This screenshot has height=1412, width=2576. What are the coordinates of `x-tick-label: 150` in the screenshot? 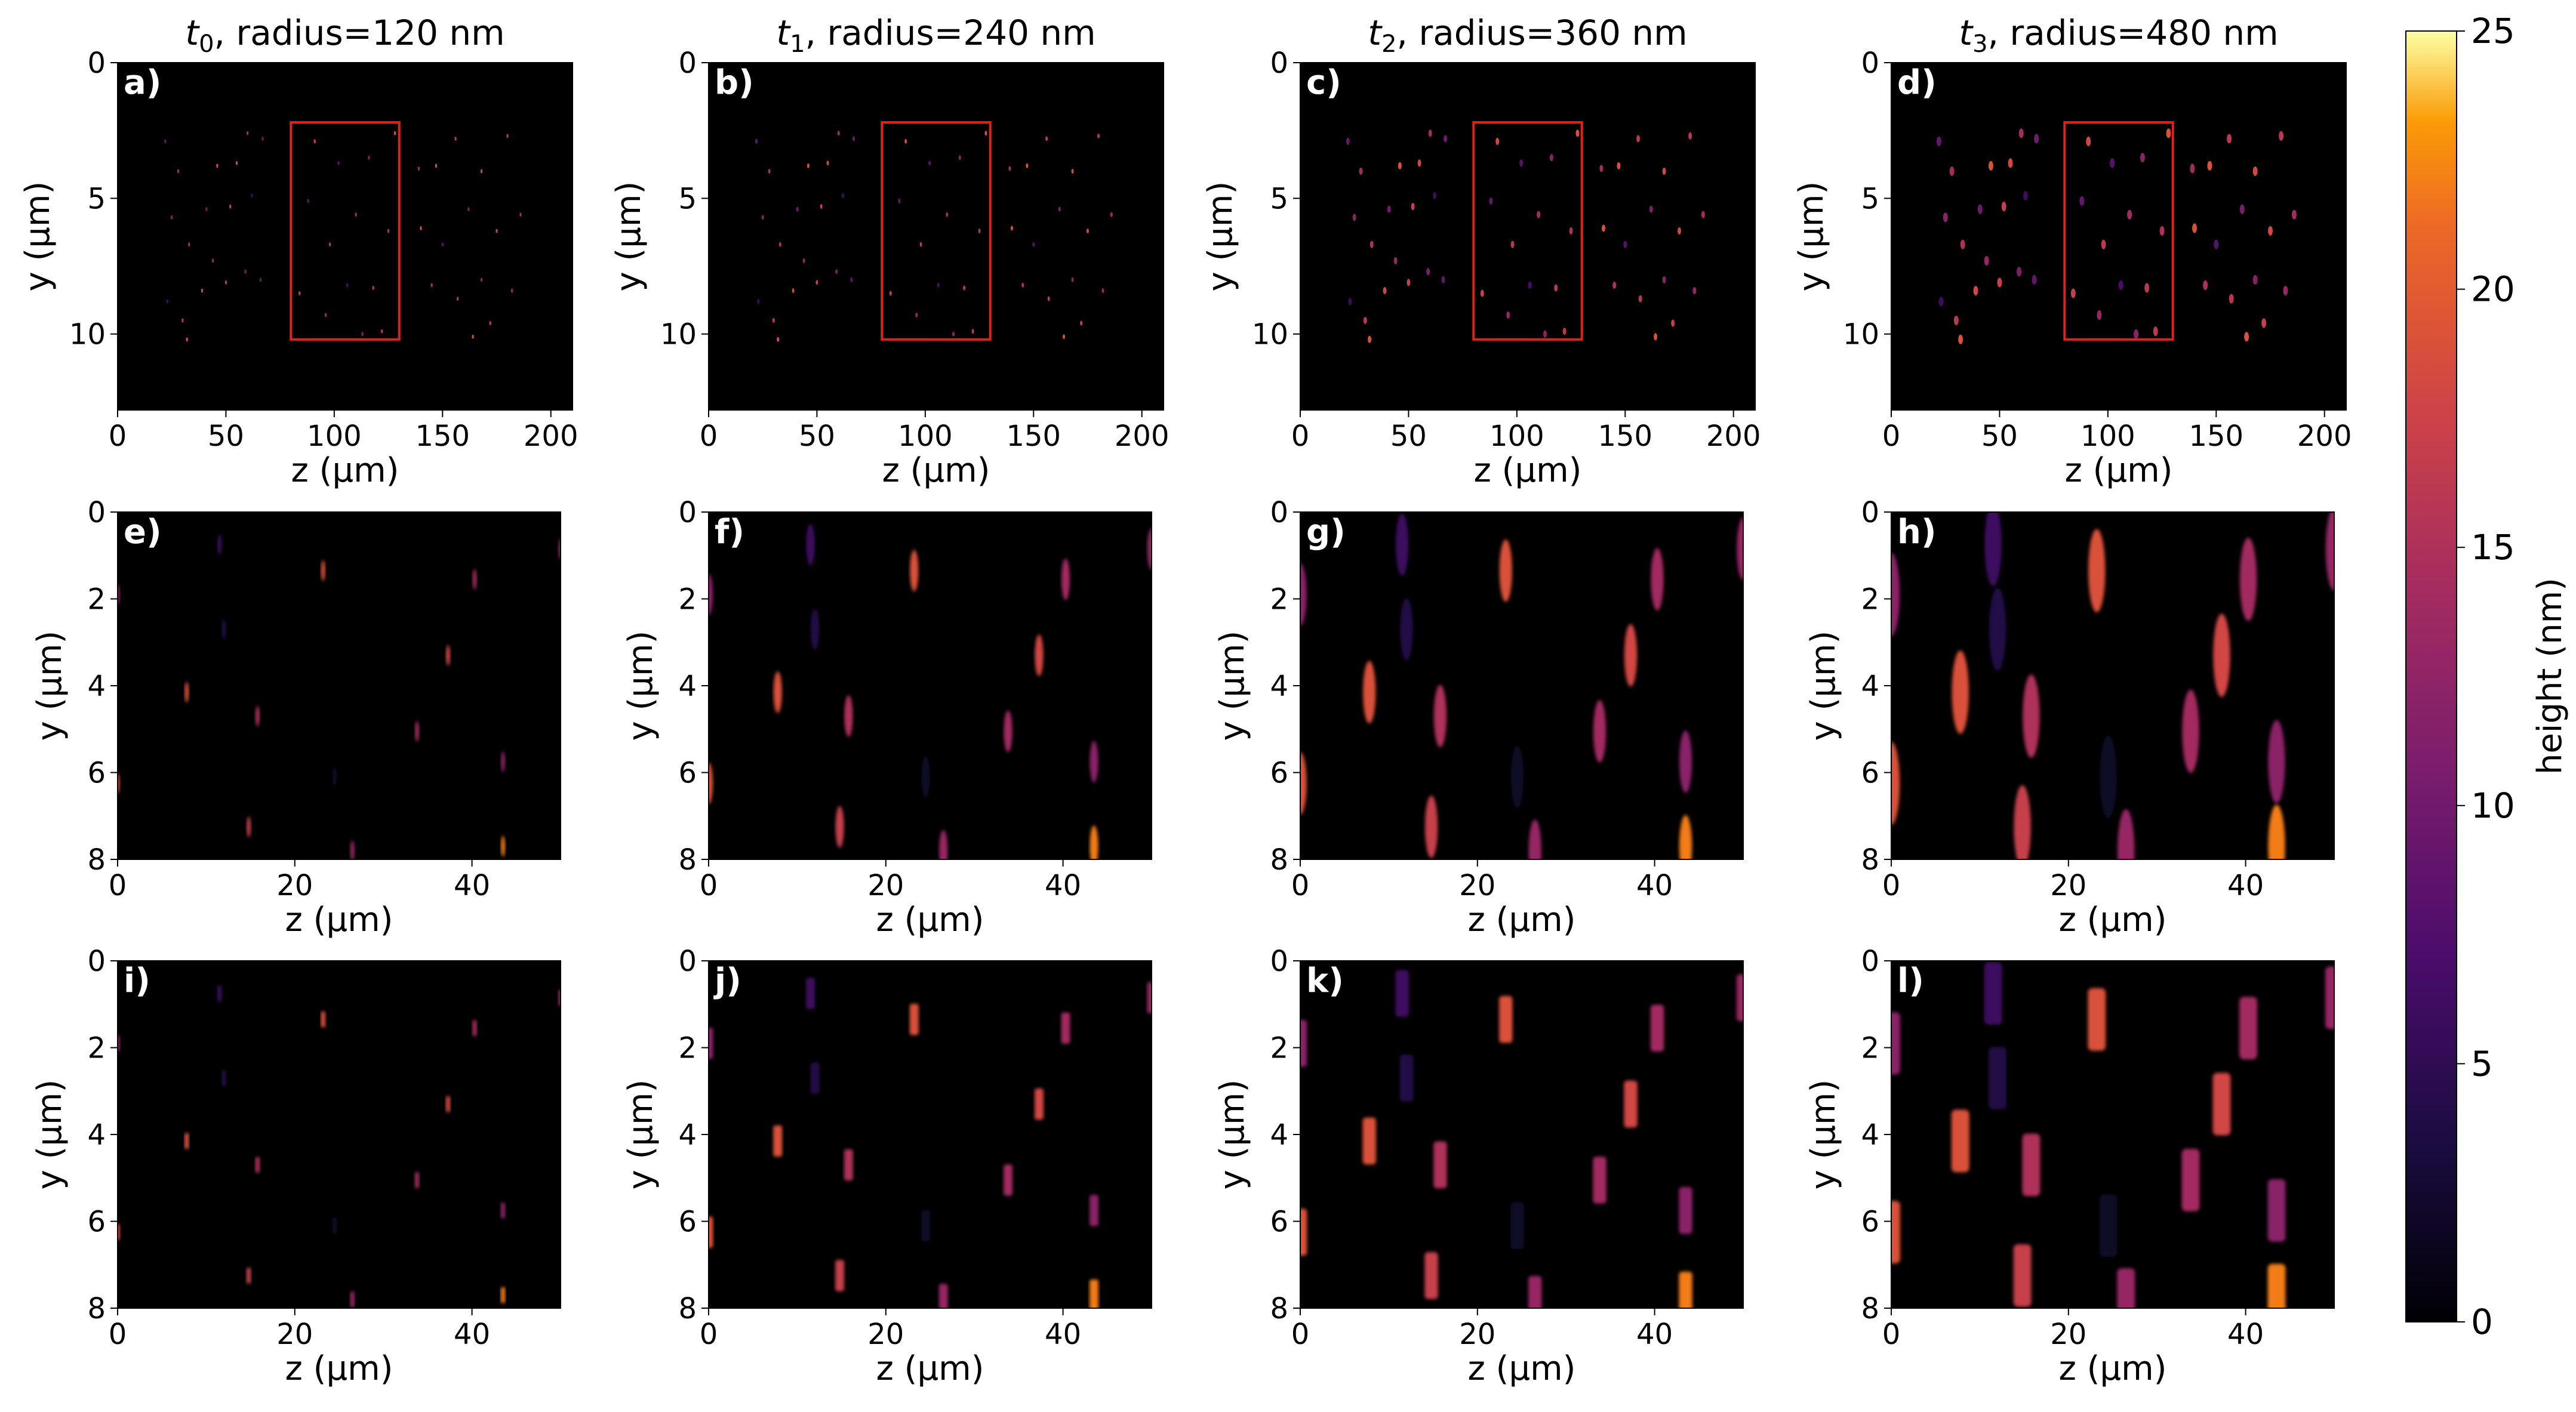 It's located at (442, 436).